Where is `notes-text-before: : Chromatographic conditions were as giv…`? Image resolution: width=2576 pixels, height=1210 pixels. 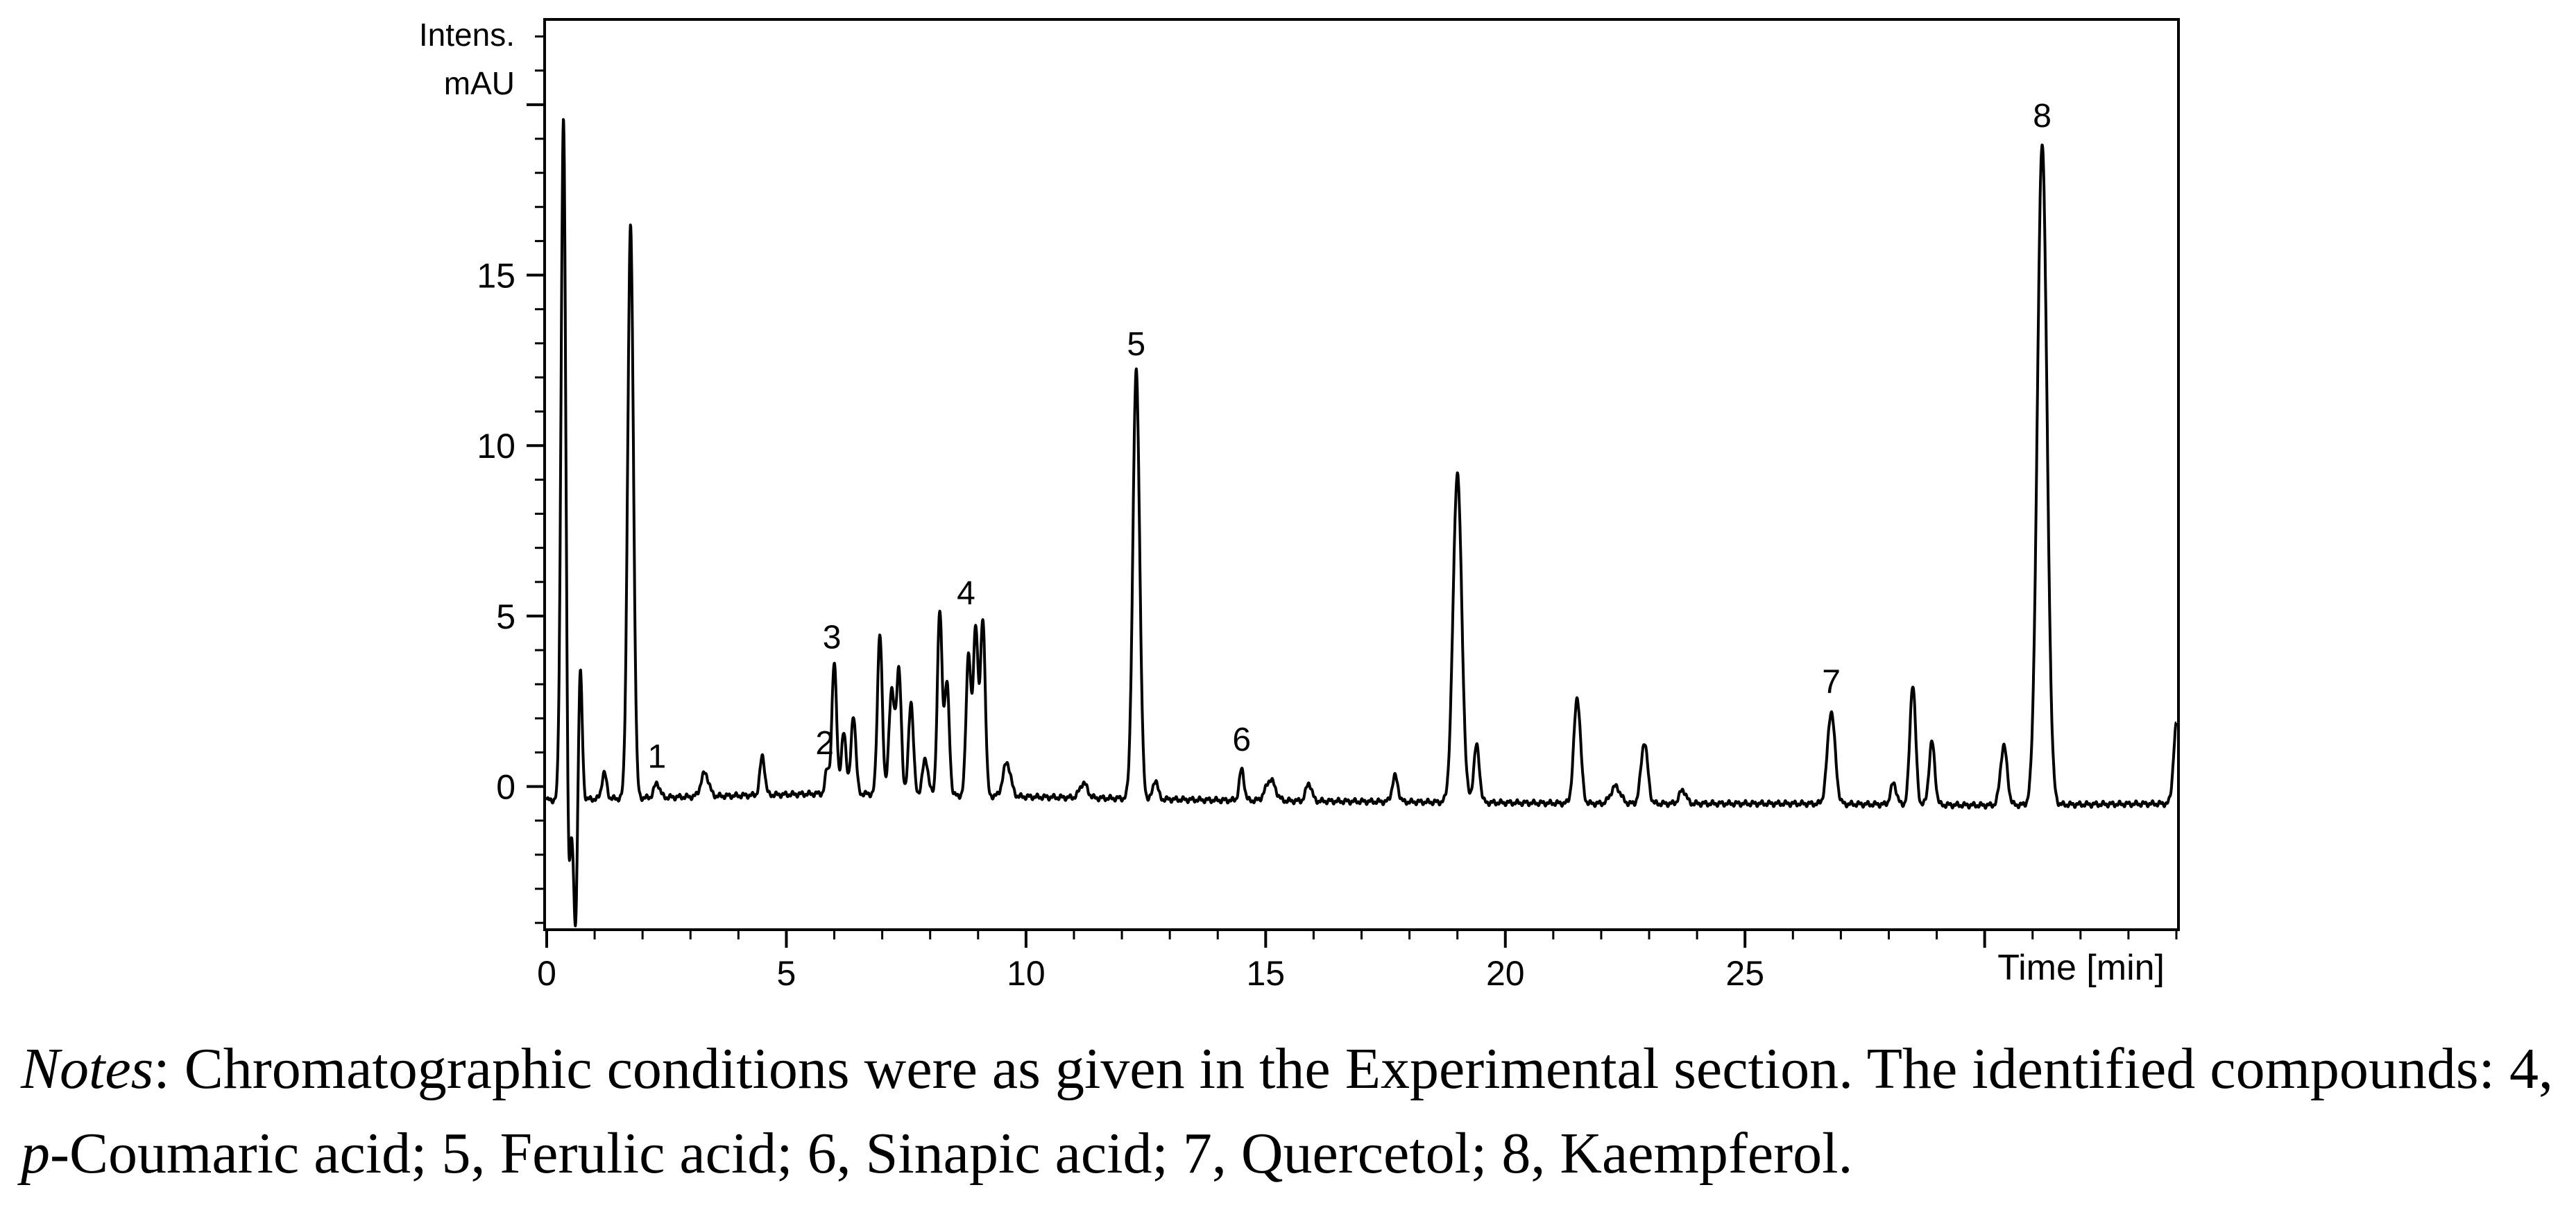 notes-text-before: : Chromatographic conditions were as giv… is located at coordinates (1353, 1069).